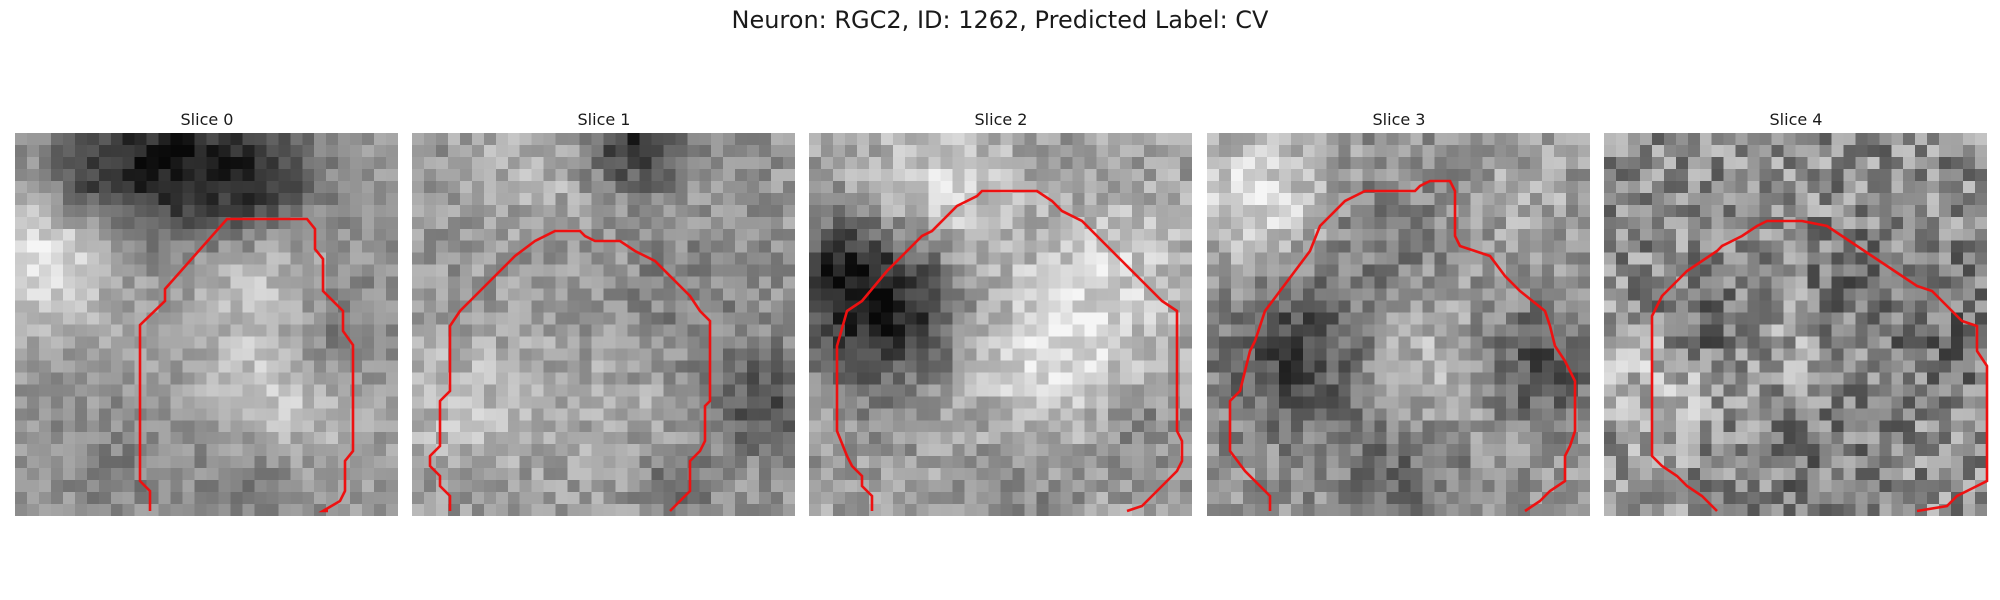  Describe the element at coordinates (604, 119) in the screenshot. I see `slice-title-1: Slice 1` at that location.